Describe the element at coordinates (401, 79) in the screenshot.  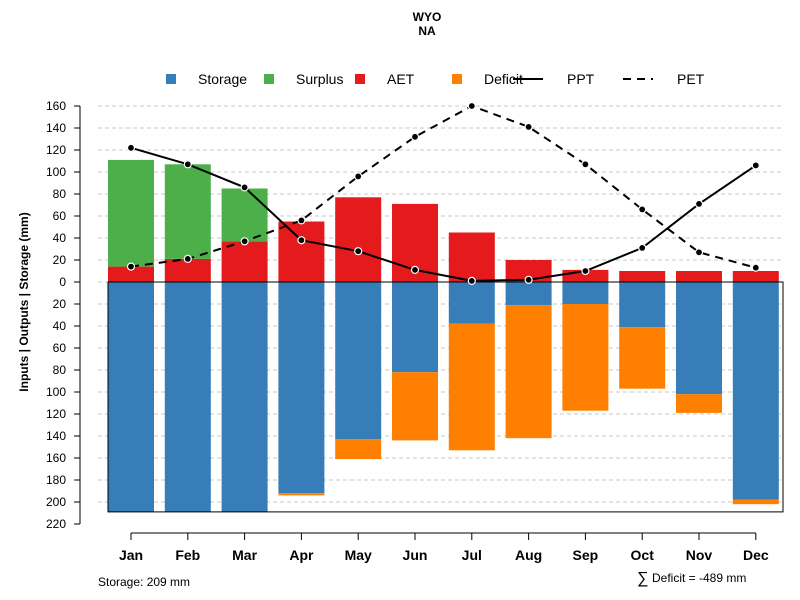
I see `aet-legend-label: AET` at that location.